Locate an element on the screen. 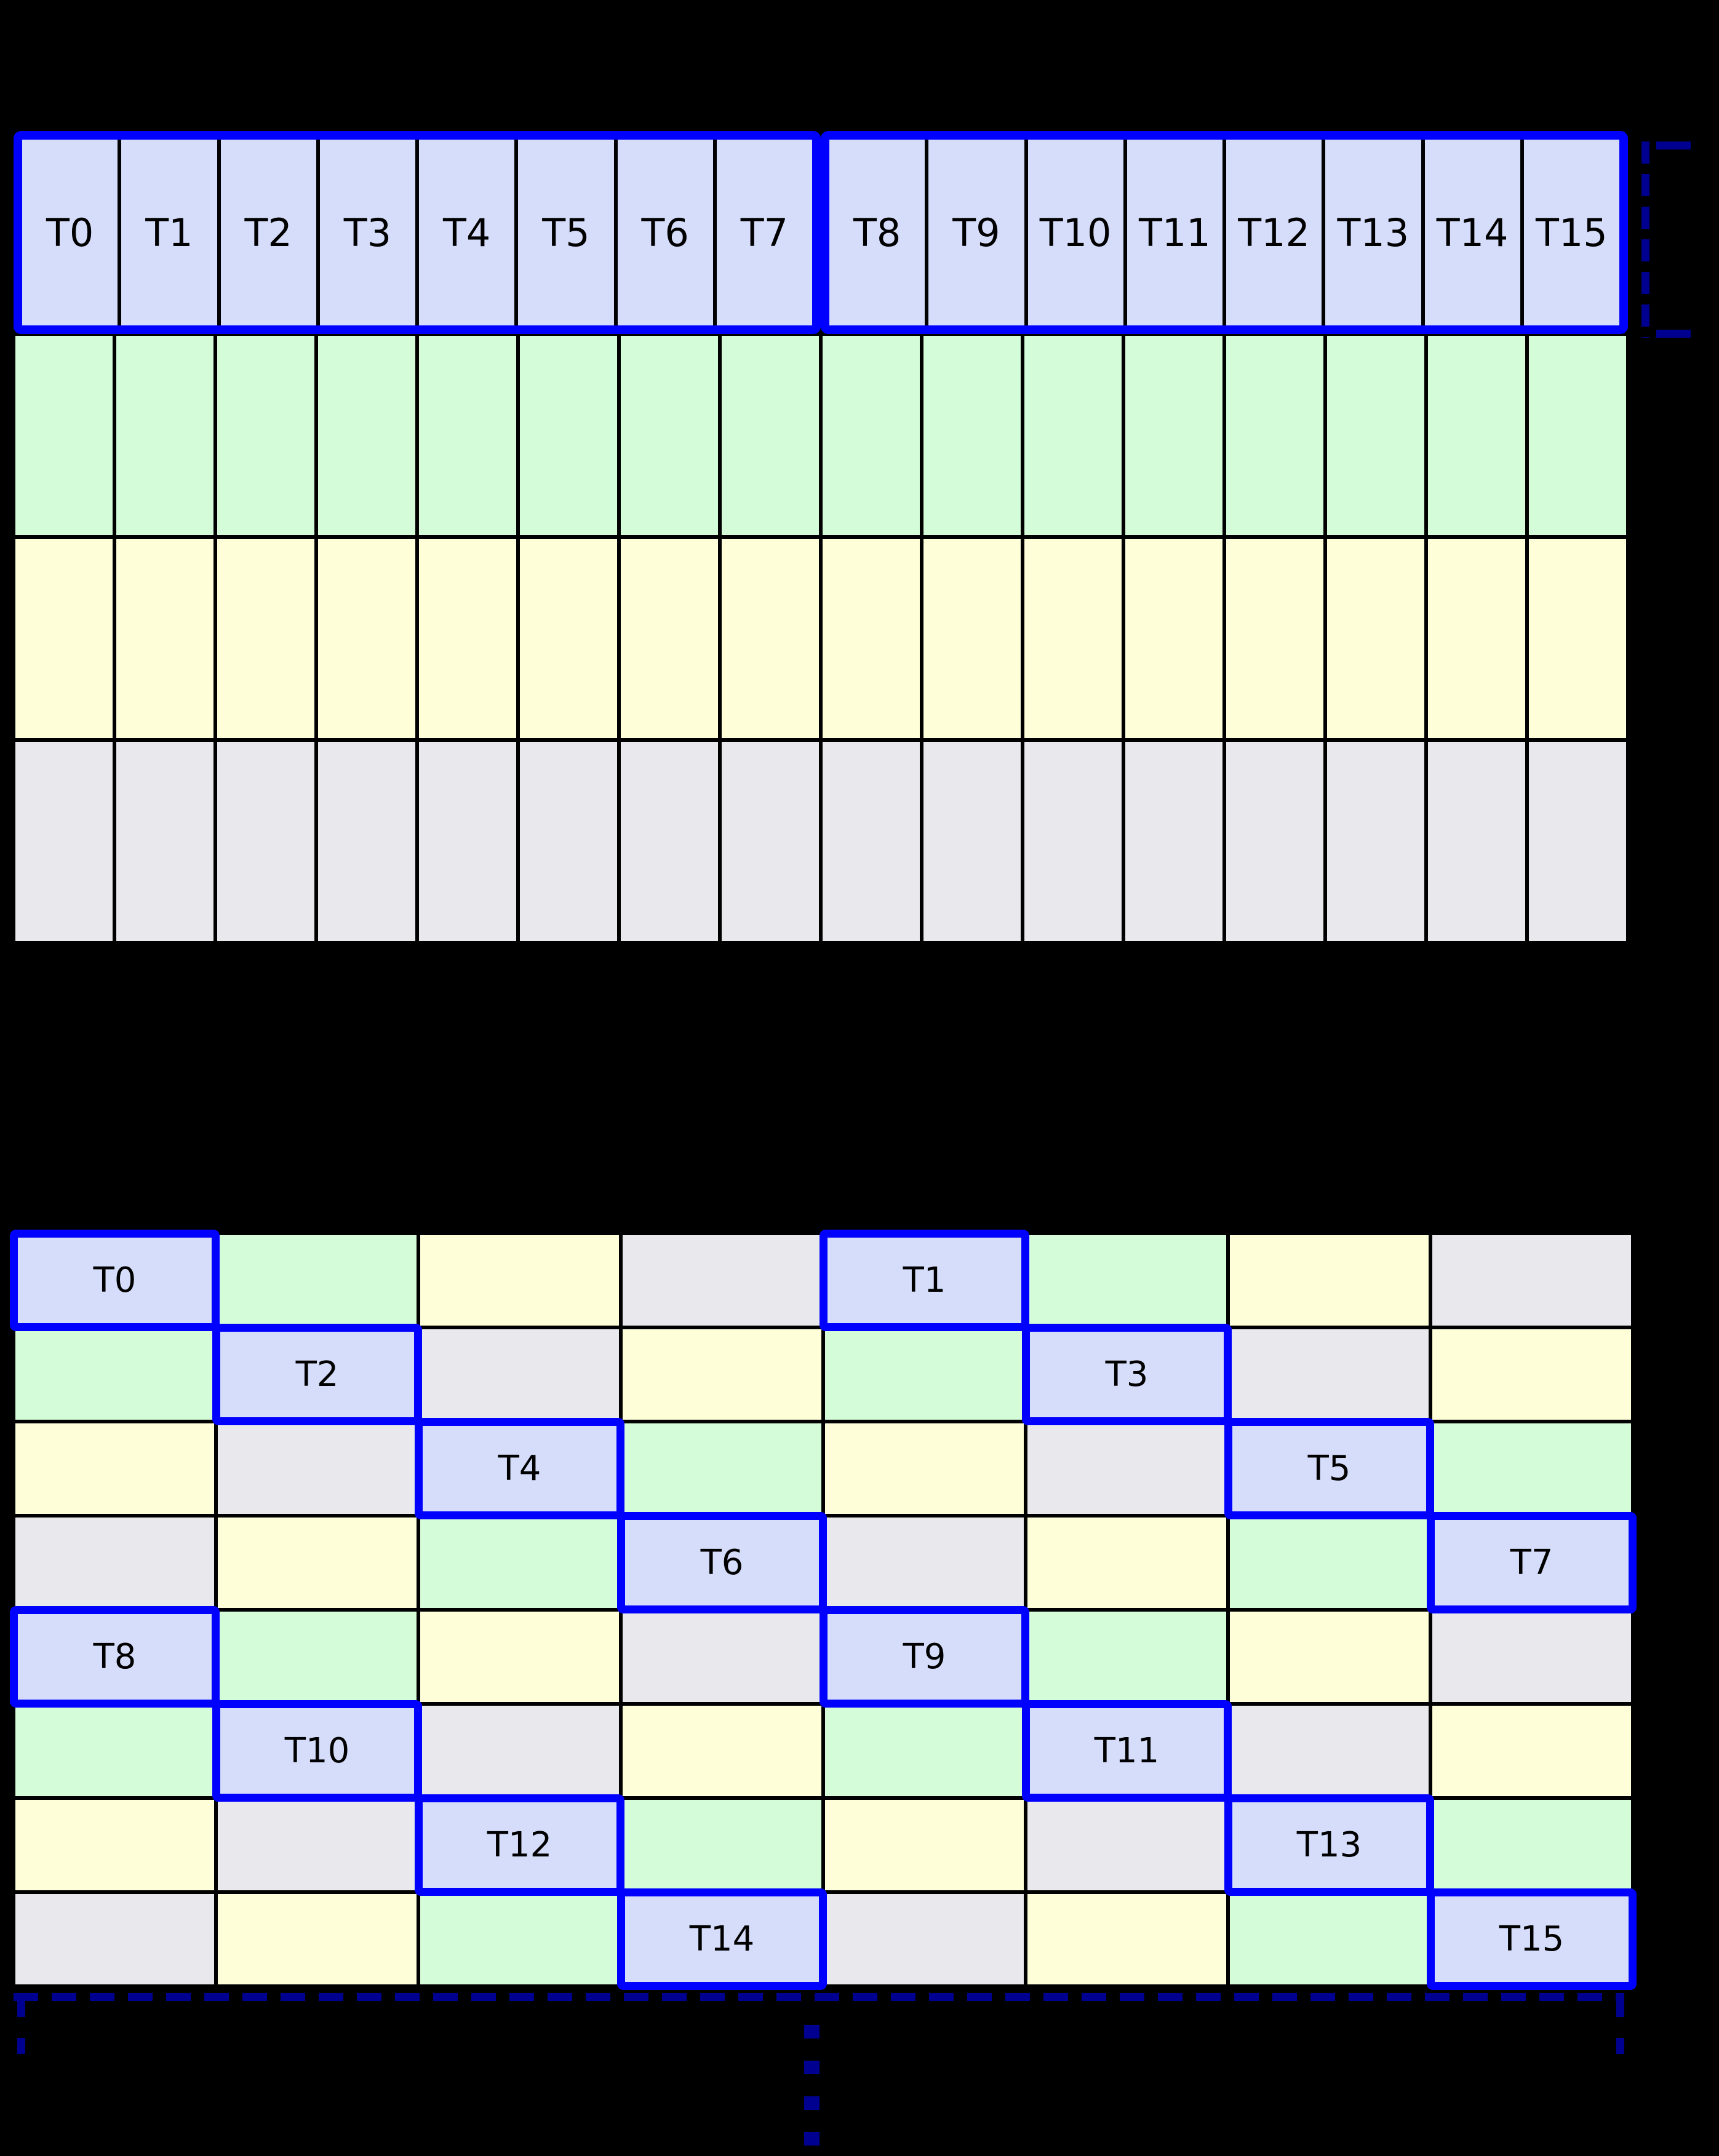 The height and width of the screenshot is (2156, 1719). thread-label: T9 is located at coordinates (925, 1657).